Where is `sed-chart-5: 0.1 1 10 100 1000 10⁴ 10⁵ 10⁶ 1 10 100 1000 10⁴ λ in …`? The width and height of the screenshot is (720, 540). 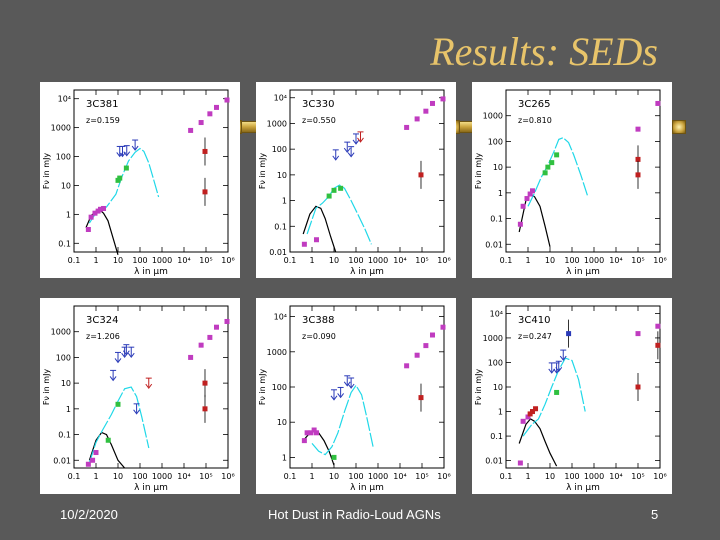 sed-chart-5: 0.1 1 10 100 1000 10⁴ 10⁵ 10⁶ 1 10 100 1000 10⁴ λ in … is located at coordinates (354, 399).